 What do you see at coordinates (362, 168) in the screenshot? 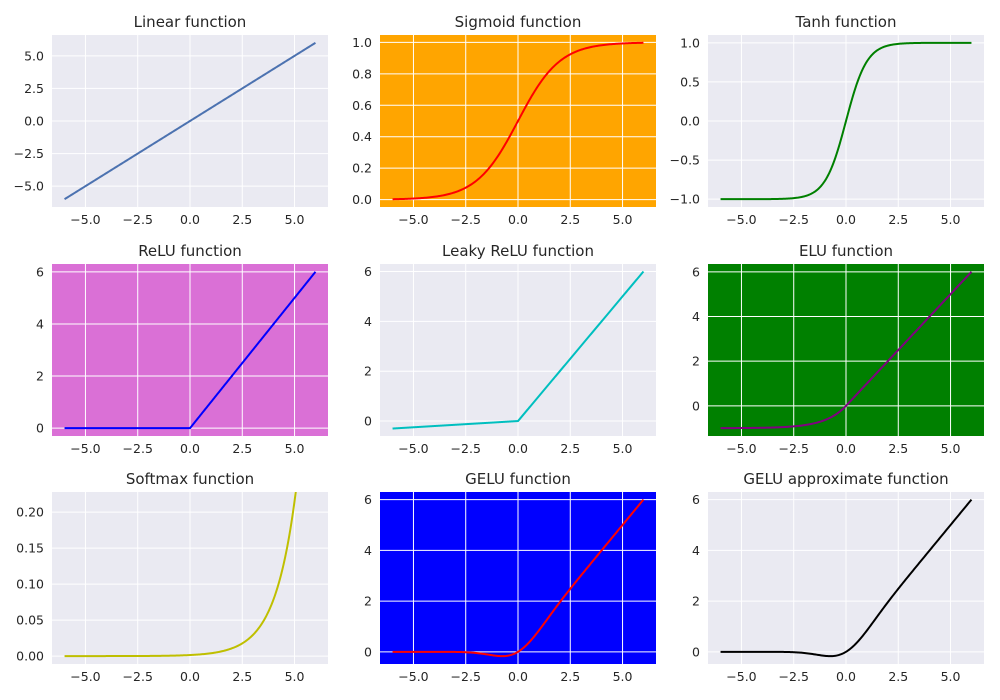
I see `y-tick-label: 0.2` at bounding box center [362, 168].